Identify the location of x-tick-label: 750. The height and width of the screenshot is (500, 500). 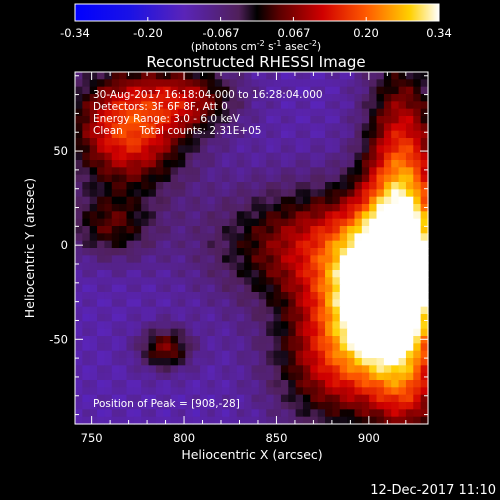
(92, 438).